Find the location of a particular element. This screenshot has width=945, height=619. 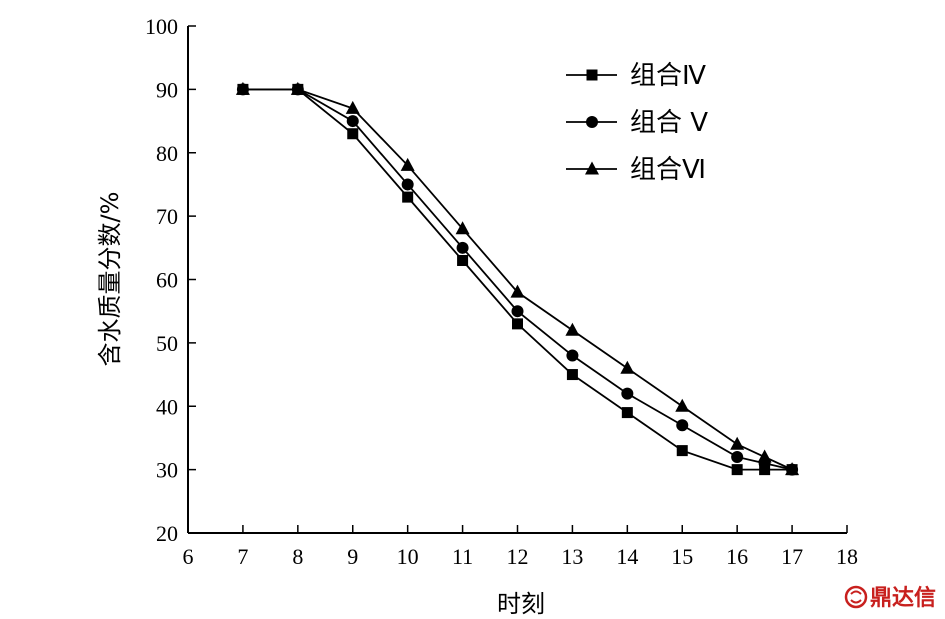

x-axis-ticks: 6 7 8 9 10 11 12 13 14 15 16 17 18 is located at coordinates (520, 547).